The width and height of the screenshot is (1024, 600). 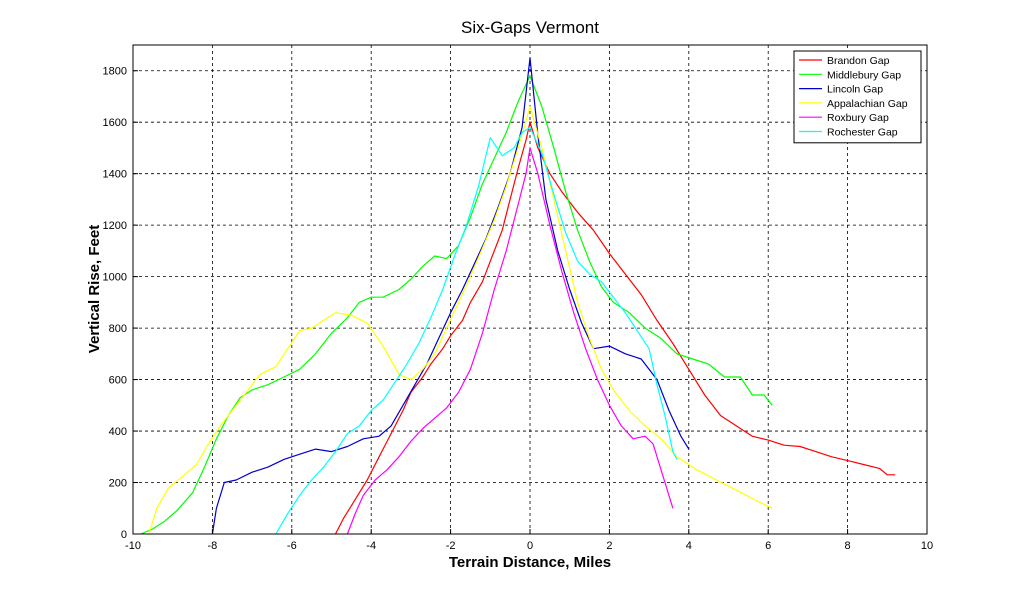 I want to click on legend-label: Brandon Gap, so click(x=858, y=61).